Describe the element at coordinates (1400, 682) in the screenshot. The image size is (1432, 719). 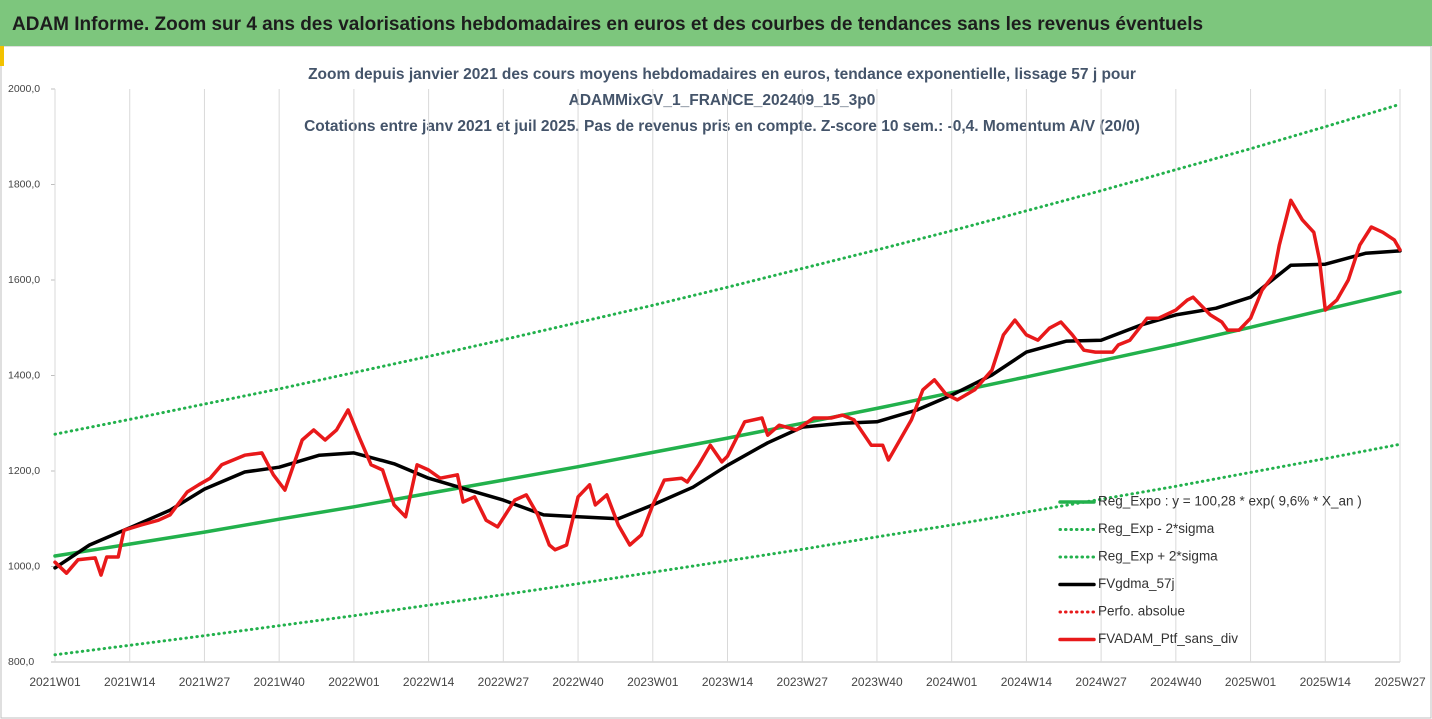
I see `x-tick-label: 2025W27` at that location.